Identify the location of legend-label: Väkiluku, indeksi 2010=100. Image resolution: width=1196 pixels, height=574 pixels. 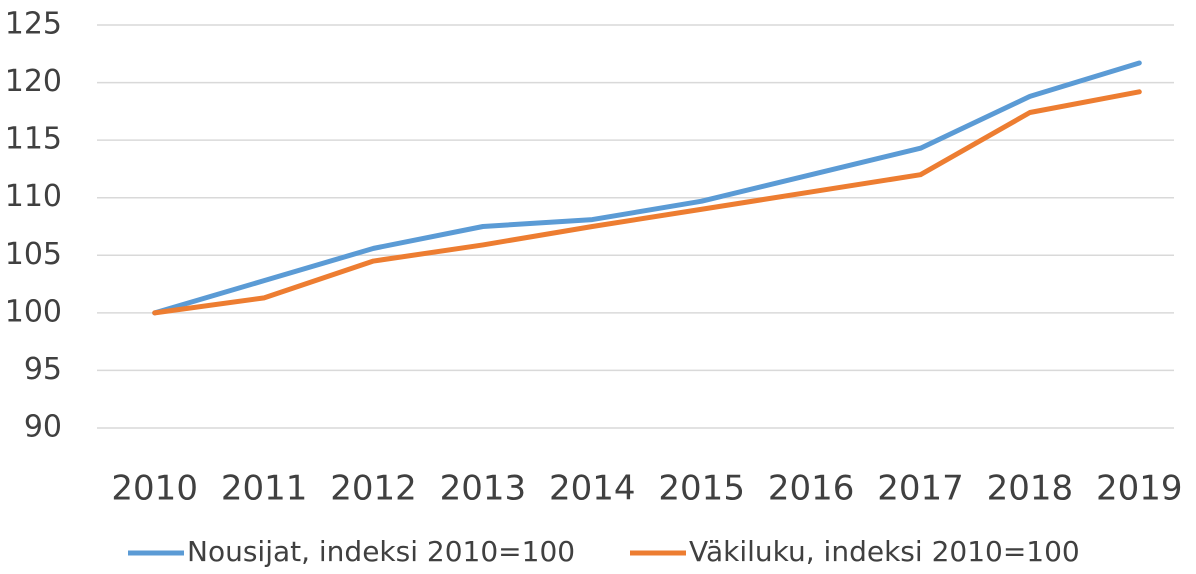
(884, 551).